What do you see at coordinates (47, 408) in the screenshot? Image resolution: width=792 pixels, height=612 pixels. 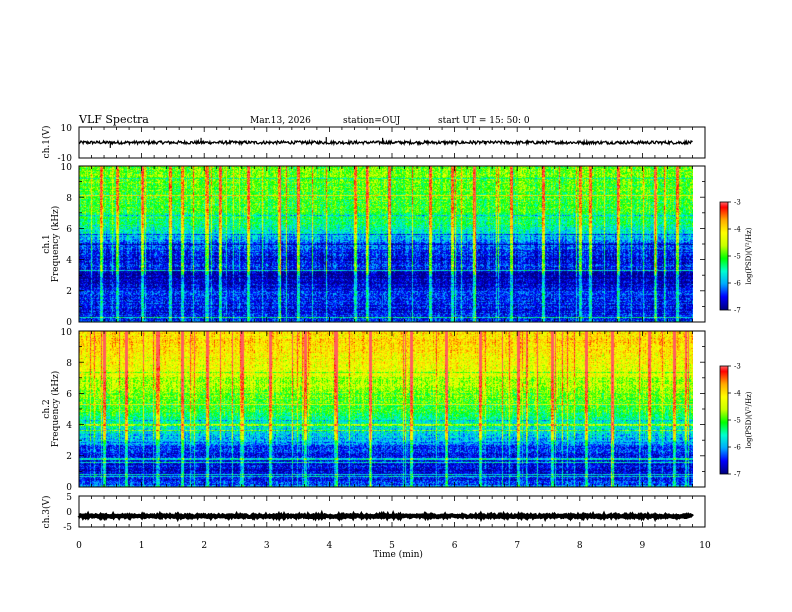 I see `ch2-spectrogram-ylabel: ch.2` at bounding box center [47, 408].